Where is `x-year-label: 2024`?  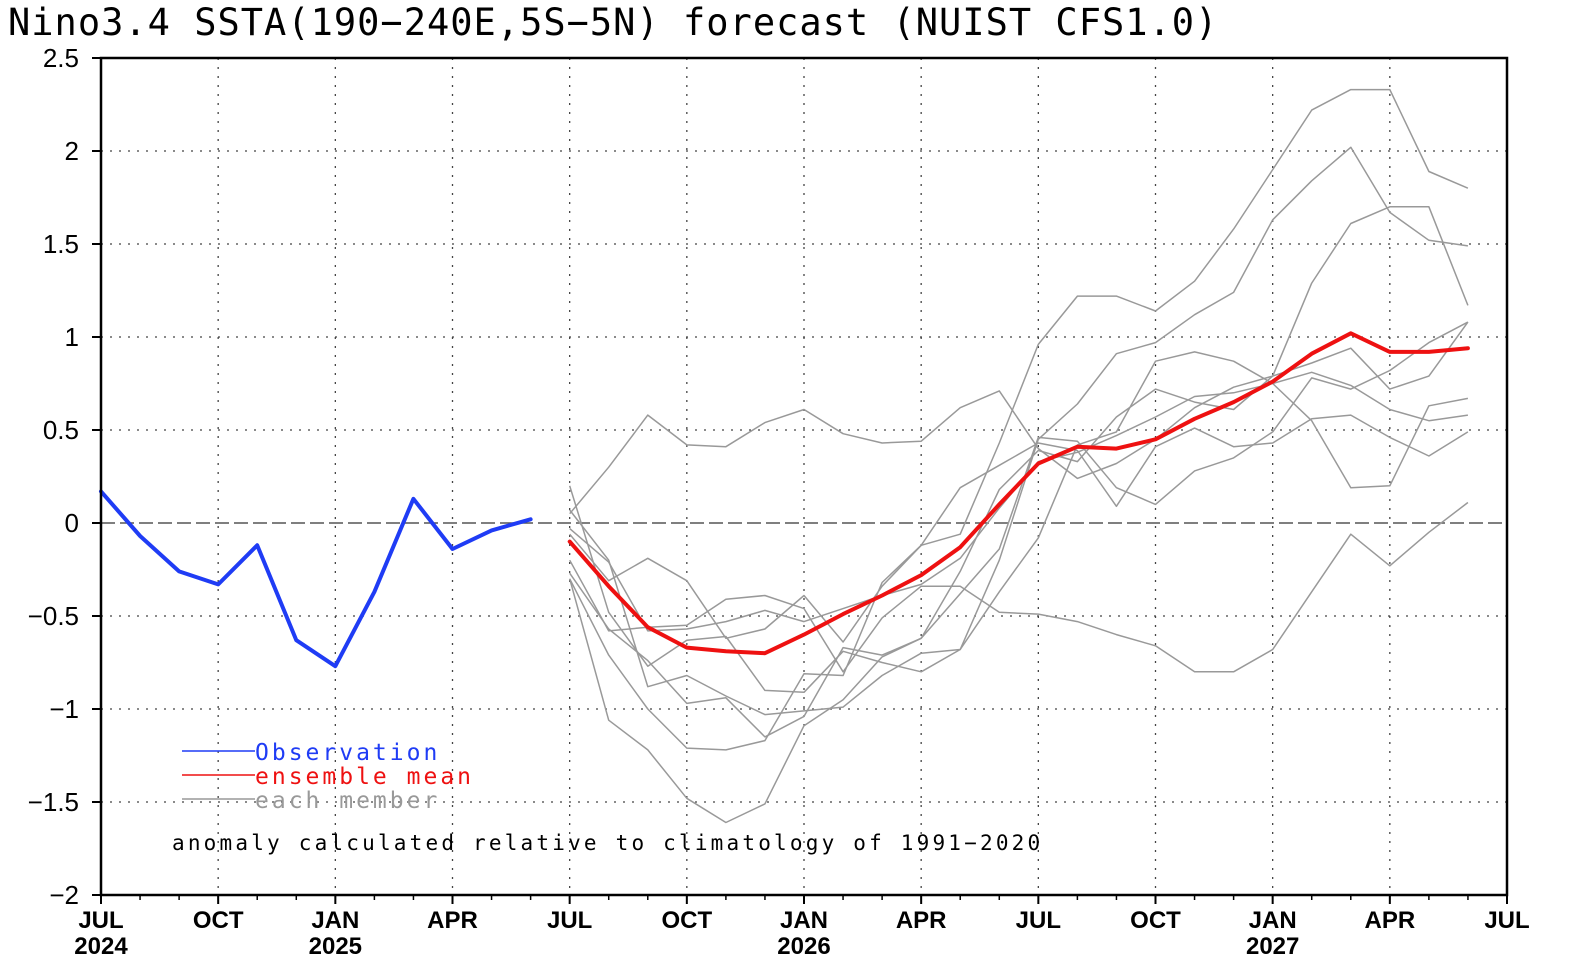
x-year-label: 2024 is located at coordinates (101, 946).